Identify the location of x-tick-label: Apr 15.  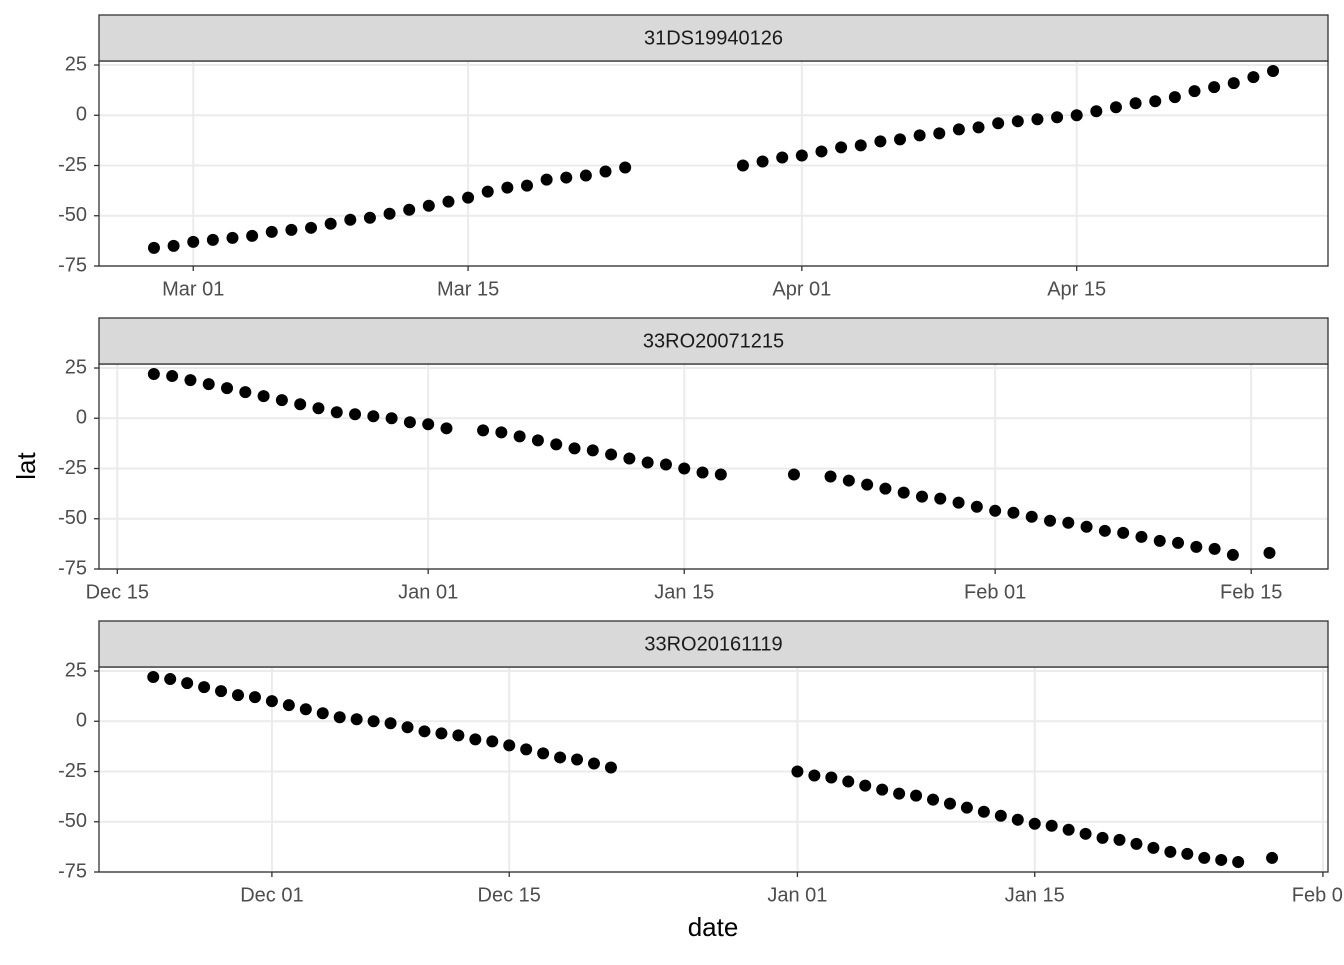
(1076, 289).